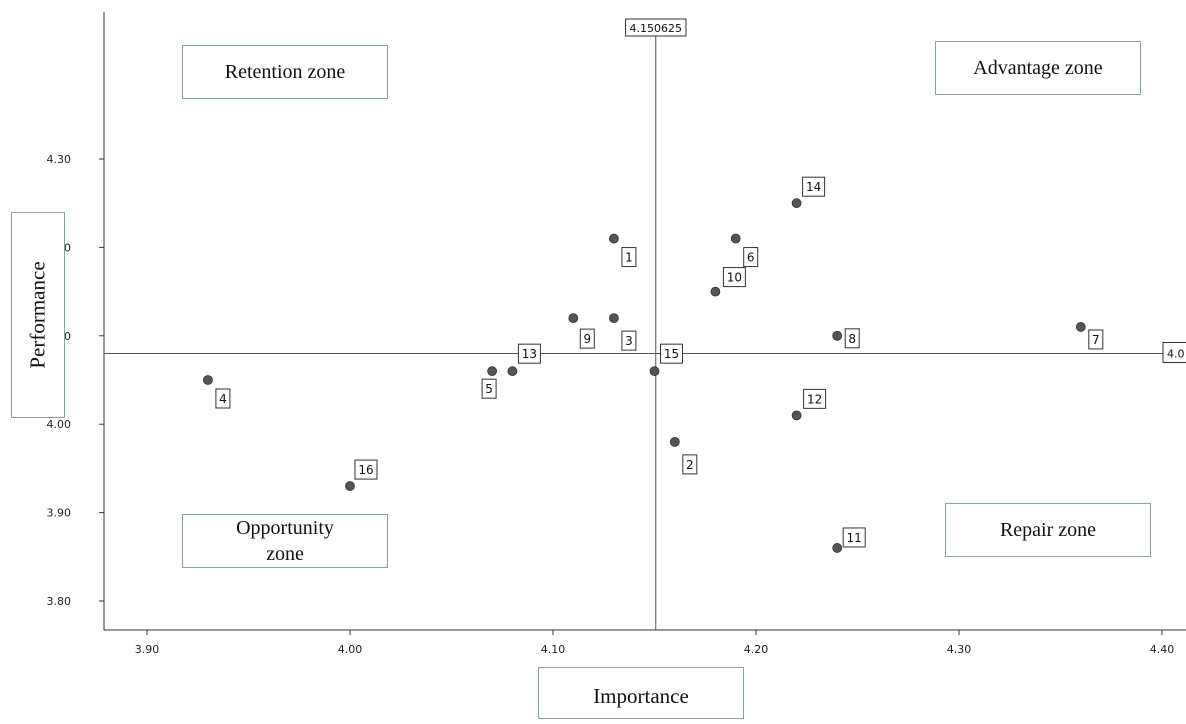  What do you see at coordinates (854, 538) in the screenshot?
I see `point-label-11: 11` at bounding box center [854, 538].